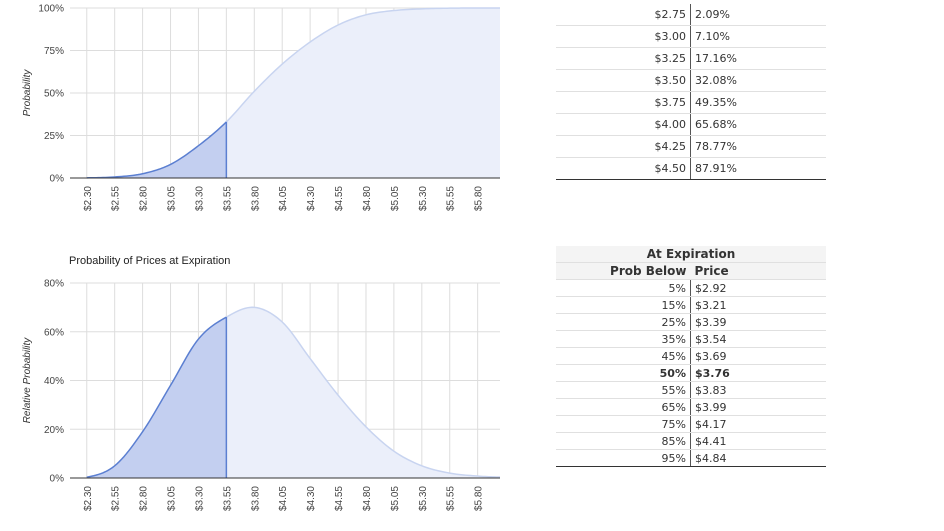 The image size is (944, 531). Describe the element at coordinates (623, 305) in the screenshot. I see `prob-below-cell: 15%` at that location.